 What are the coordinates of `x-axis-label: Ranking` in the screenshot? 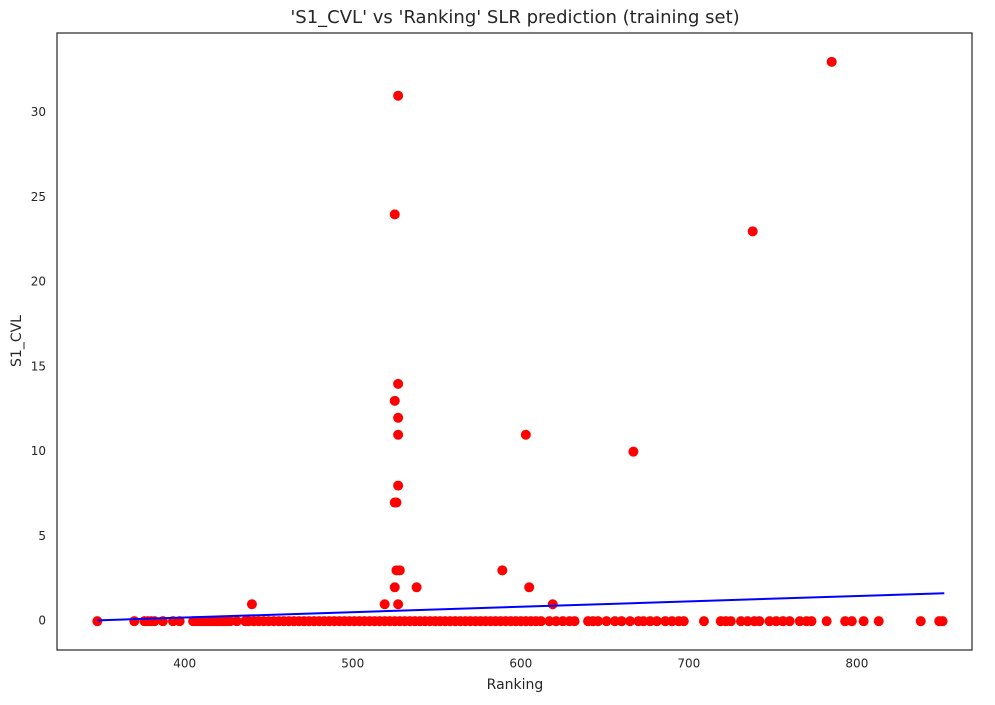 It's located at (515, 685).